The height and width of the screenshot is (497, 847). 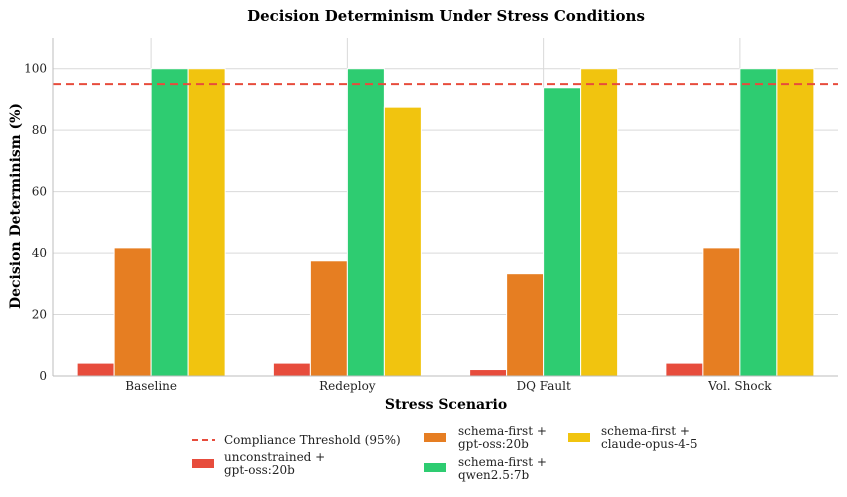 What do you see at coordinates (274, 457) in the screenshot?
I see `legend-label-line: unconstrained +` at bounding box center [274, 457].